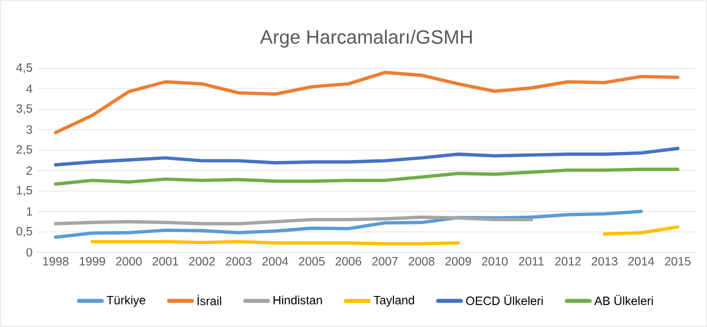 Image resolution: width=707 pixels, height=327 pixels. What do you see at coordinates (239, 261) in the screenshot?
I see `x-tick-label: 2003` at bounding box center [239, 261].